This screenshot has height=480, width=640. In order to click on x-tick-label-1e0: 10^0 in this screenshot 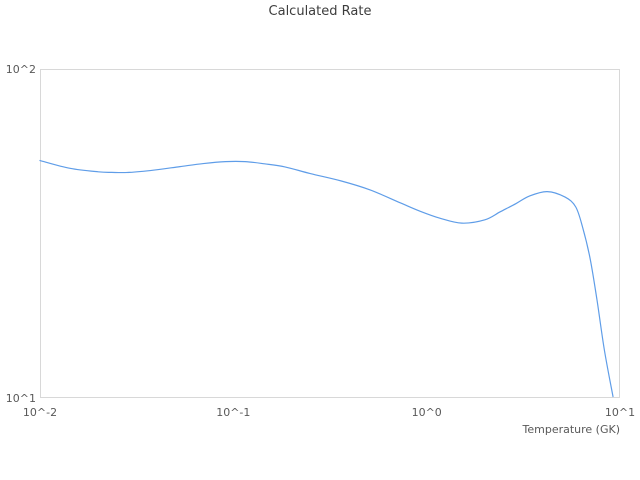, I will do `click(426, 412)`.